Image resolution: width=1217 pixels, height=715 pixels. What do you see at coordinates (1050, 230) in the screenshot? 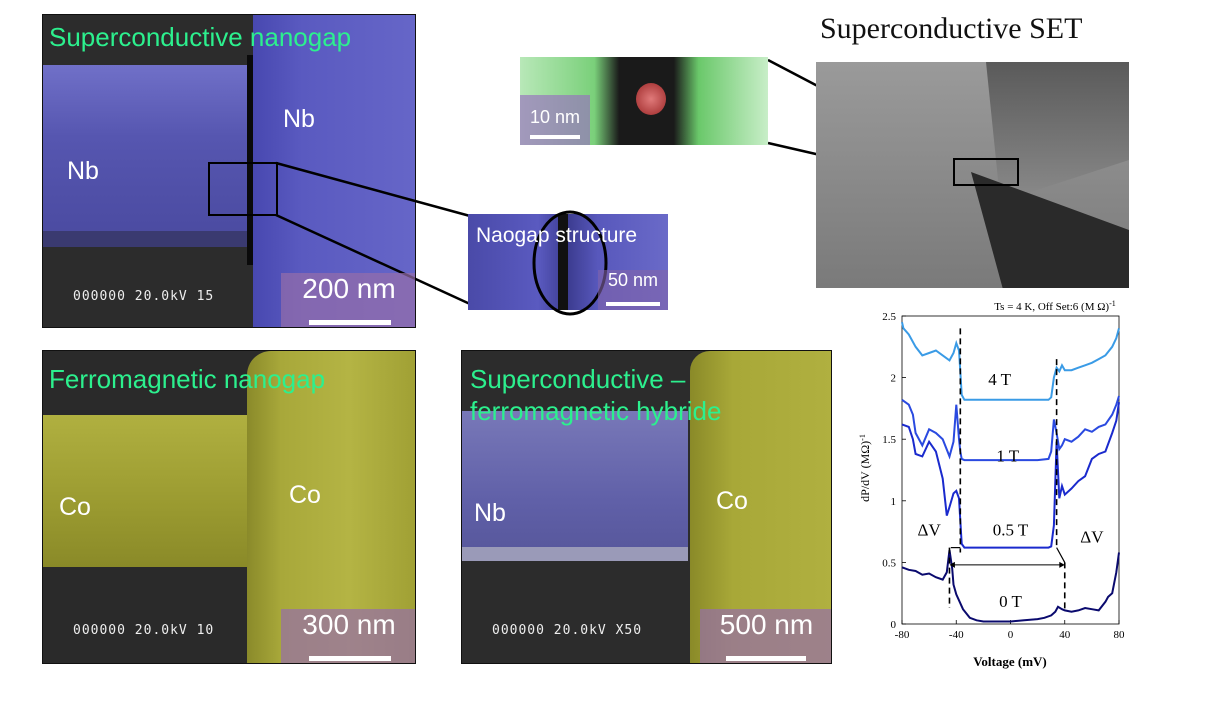
I see `set-dark-region` at bounding box center [1050, 230].